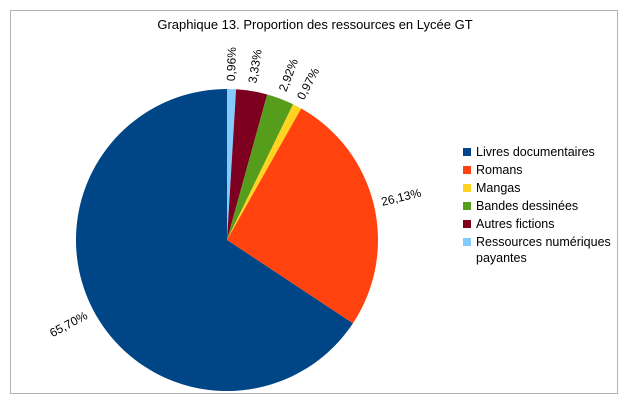 The image size is (630, 407). I want to click on pie-label-mangas: 0,97%, so click(308, 83).